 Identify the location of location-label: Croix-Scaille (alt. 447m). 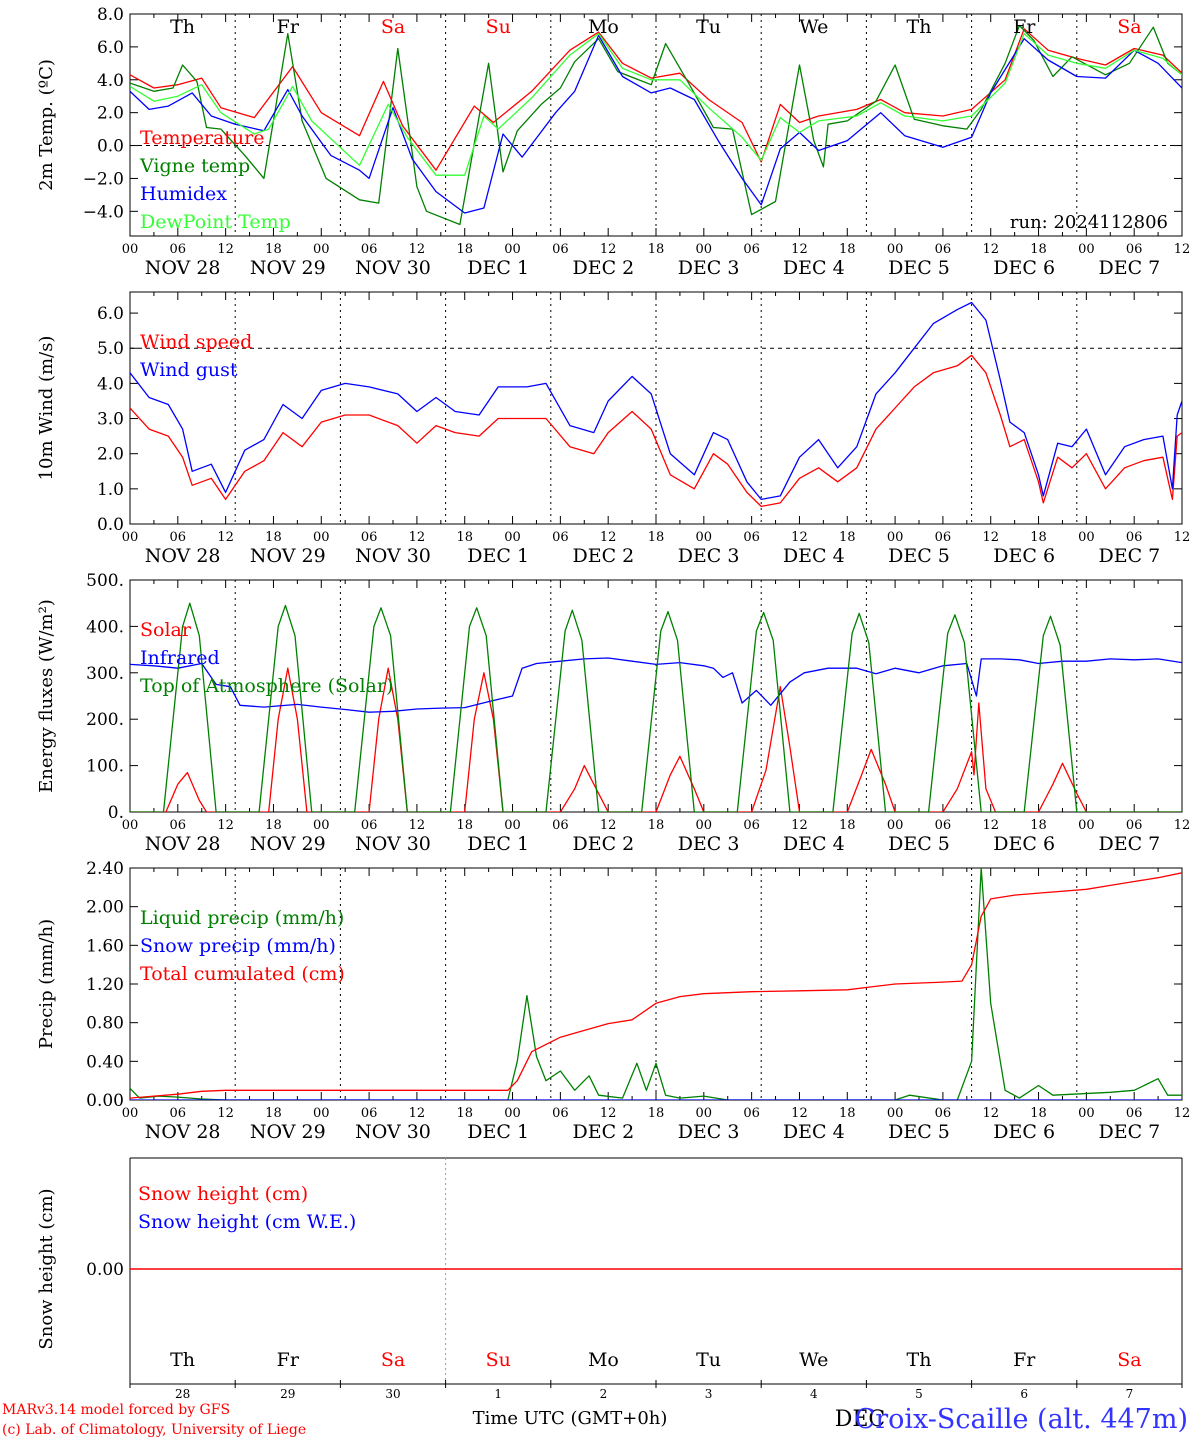
(1021, 1419).